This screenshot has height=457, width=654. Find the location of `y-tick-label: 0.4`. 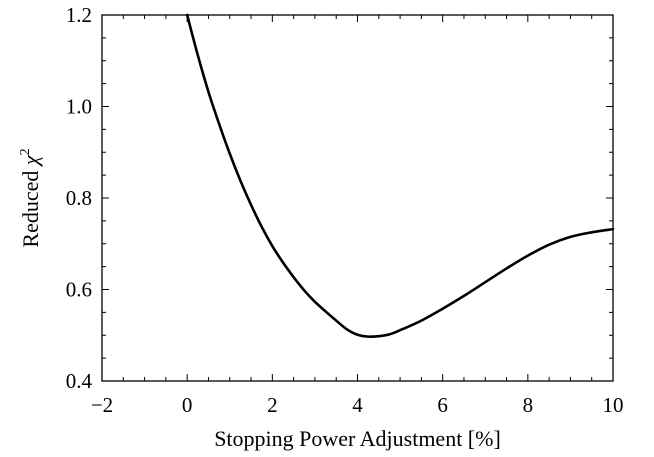

y-tick-label: 0.4 is located at coordinates (79, 381).